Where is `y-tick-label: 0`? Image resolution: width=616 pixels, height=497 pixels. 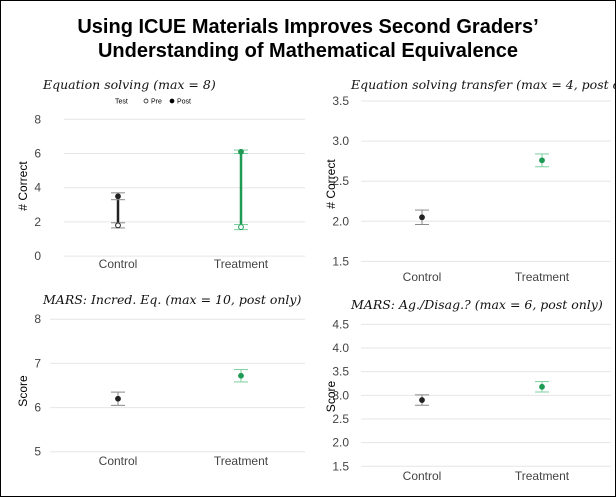
y-tick-label: 0 is located at coordinates (37, 256).